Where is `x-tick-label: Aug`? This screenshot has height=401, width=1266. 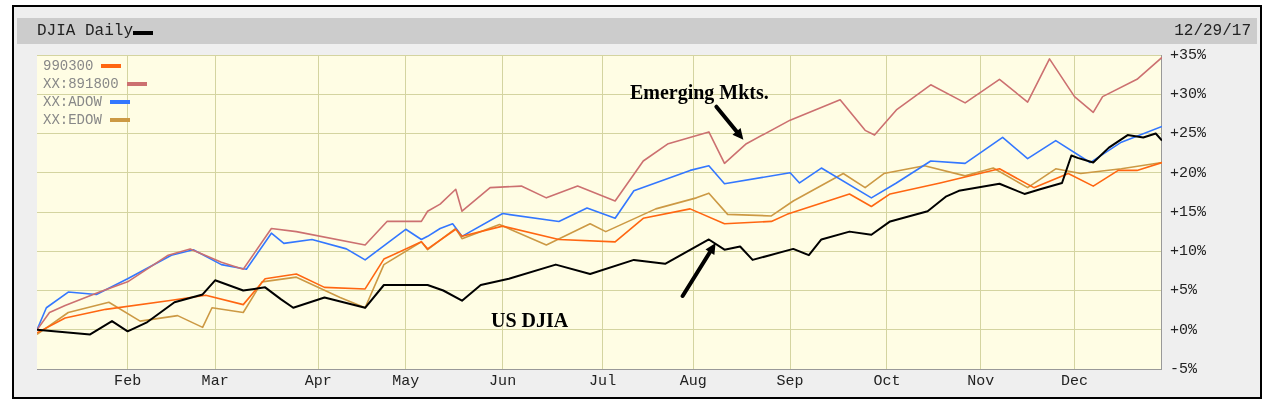
x-tick-label: Aug is located at coordinates (693, 381).